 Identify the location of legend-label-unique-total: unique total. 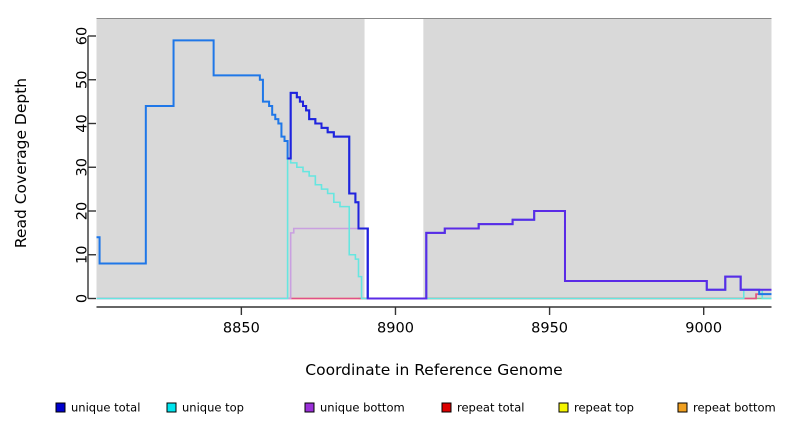
(105, 408).